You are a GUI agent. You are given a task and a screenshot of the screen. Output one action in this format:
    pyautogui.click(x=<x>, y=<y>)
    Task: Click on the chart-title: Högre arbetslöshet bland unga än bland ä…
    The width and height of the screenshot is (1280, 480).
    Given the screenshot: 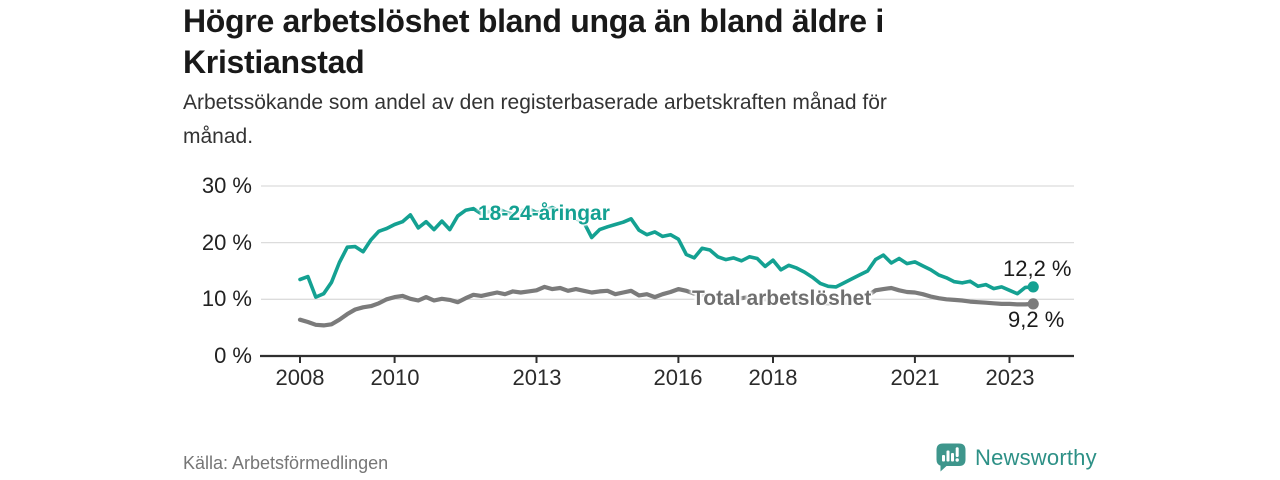 What is the action you would take?
    pyautogui.click(x=533, y=41)
    